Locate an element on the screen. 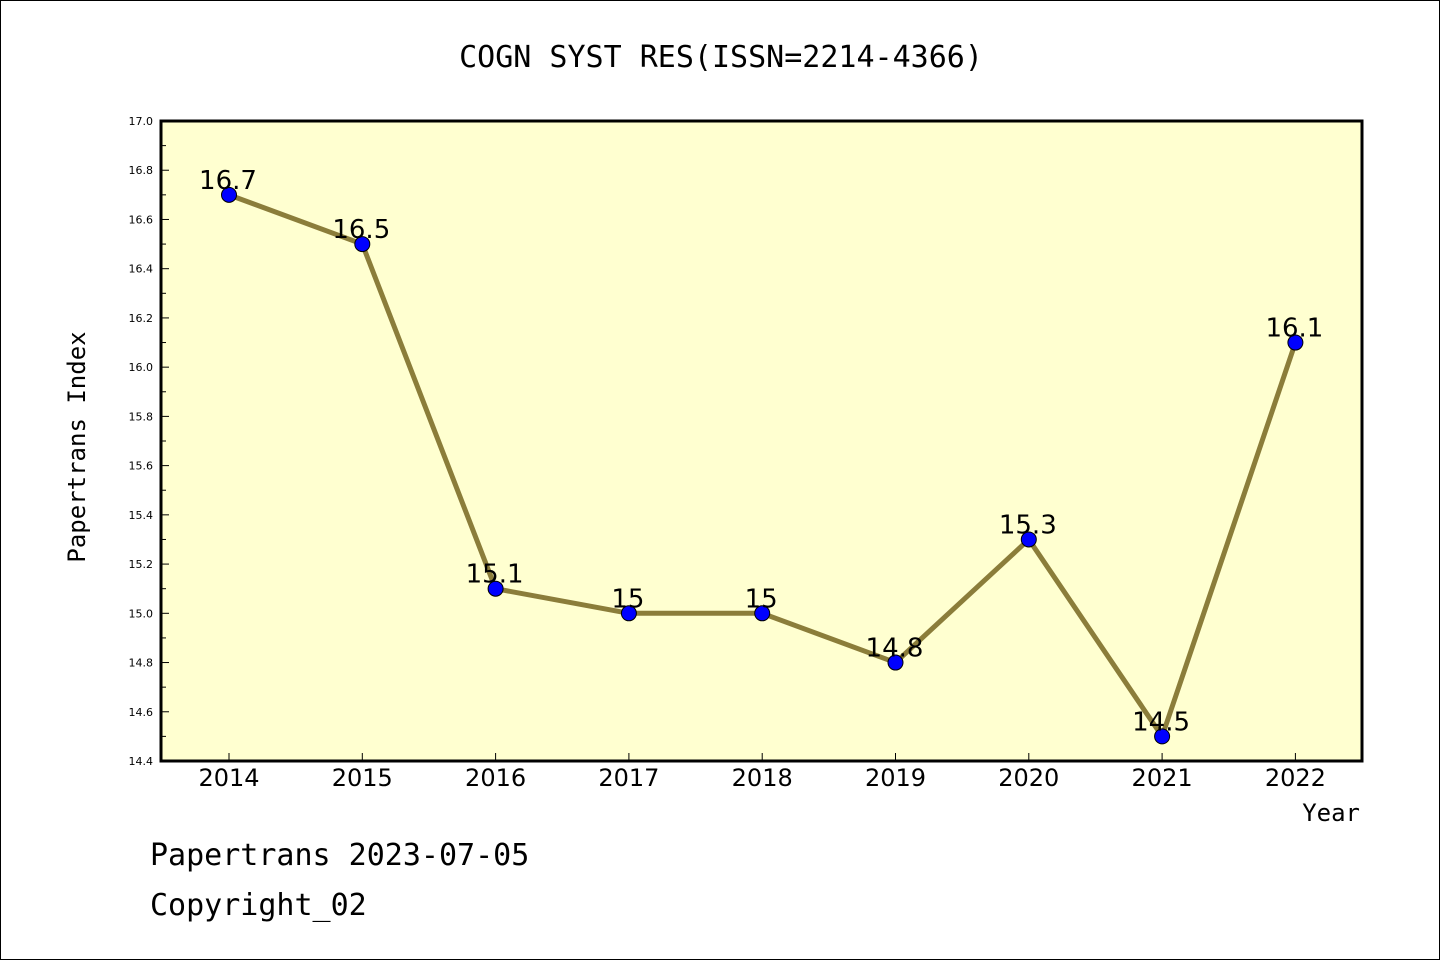 Image resolution: width=1440 pixels, height=964 pixels. footer-copyright: Copyright_02 is located at coordinates (258, 905).